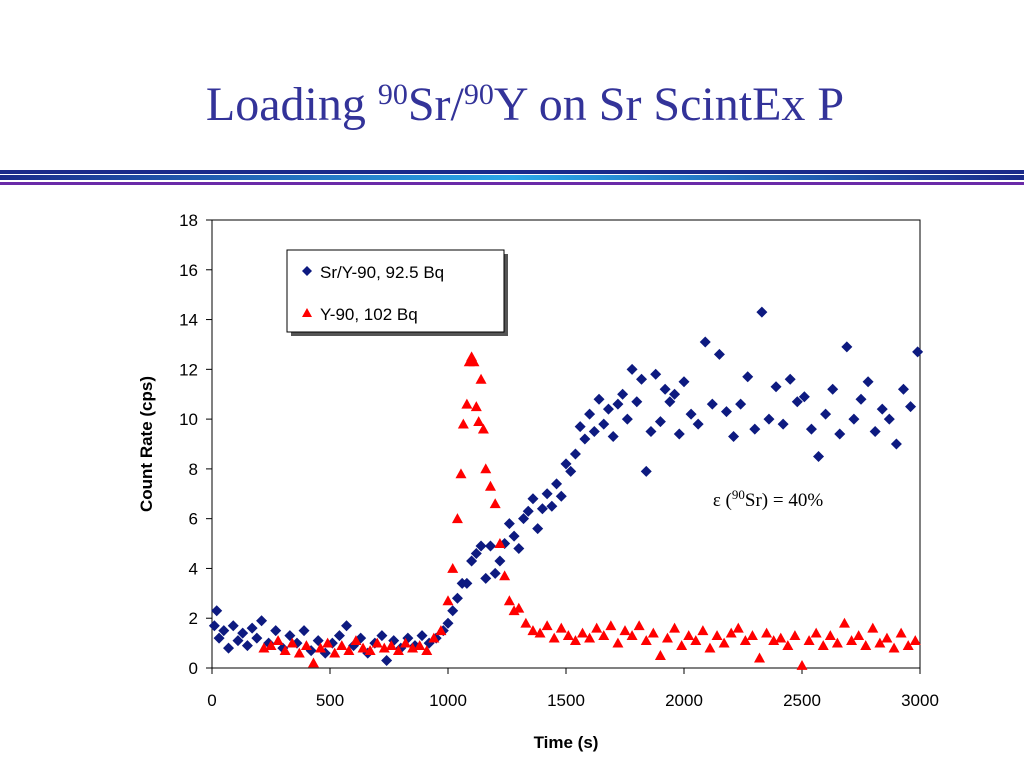 This screenshot has width=1024, height=768. Describe the element at coordinates (768, 499) in the screenshot. I see `annotation: ε (90Sr) = 40%` at that location.